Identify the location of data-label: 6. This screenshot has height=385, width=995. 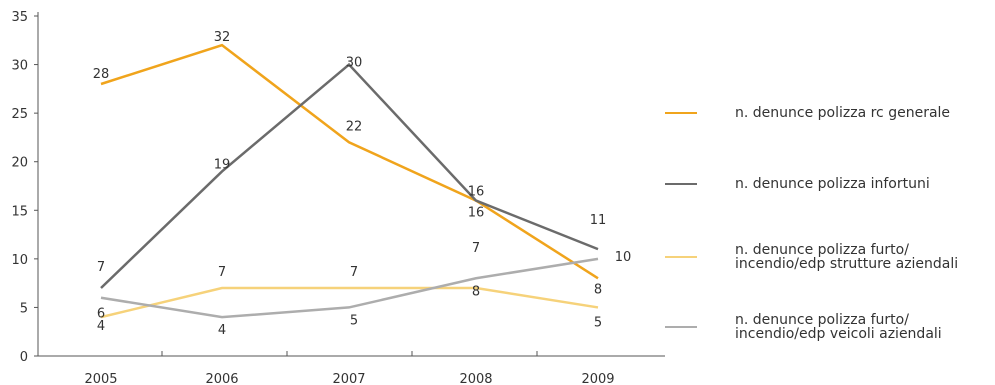
(101, 314).